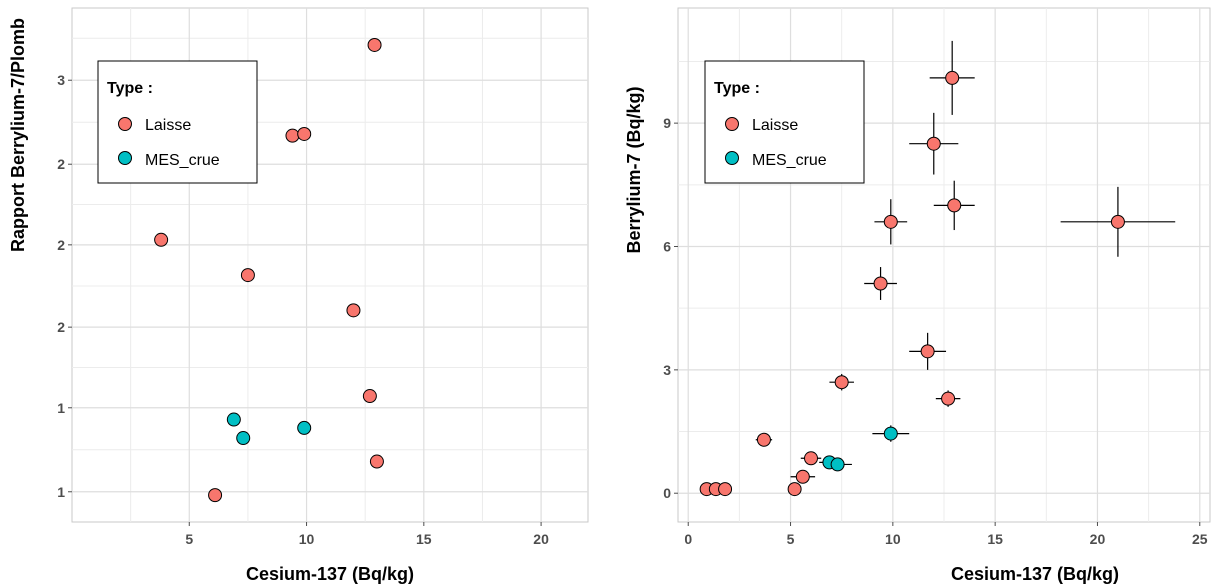  Describe the element at coordinates (688, 539) in the screenshot. I see `x-tick-label: 0` at that location.